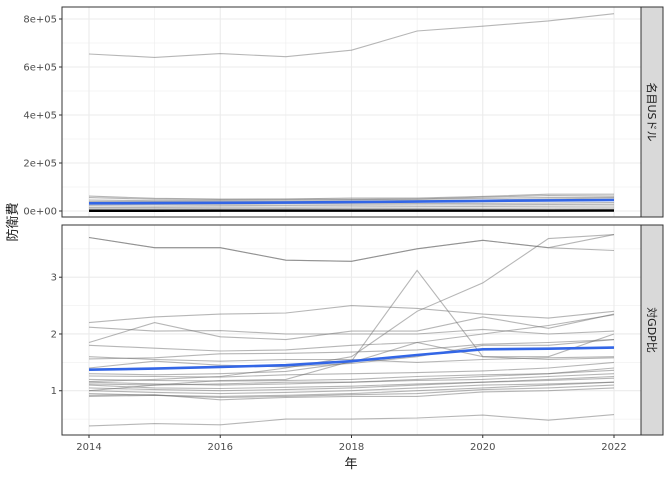 The width and height of the screenshot is (672, 480). What do you see at coordinates (88, 447) in the screenshot?
I see `x-tick-label: 2014` at bounding box center [88, 447].